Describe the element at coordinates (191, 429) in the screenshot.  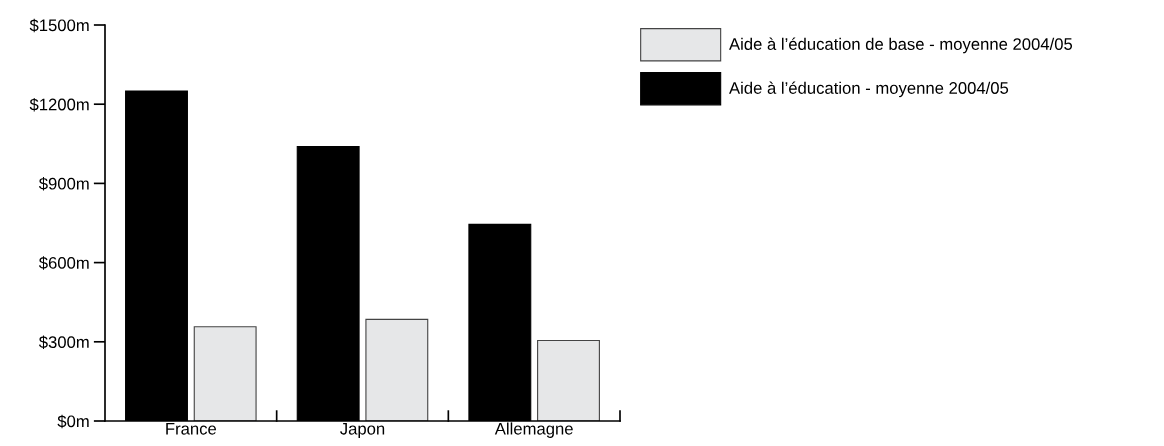
I see `x-tick-label: France` at that location.